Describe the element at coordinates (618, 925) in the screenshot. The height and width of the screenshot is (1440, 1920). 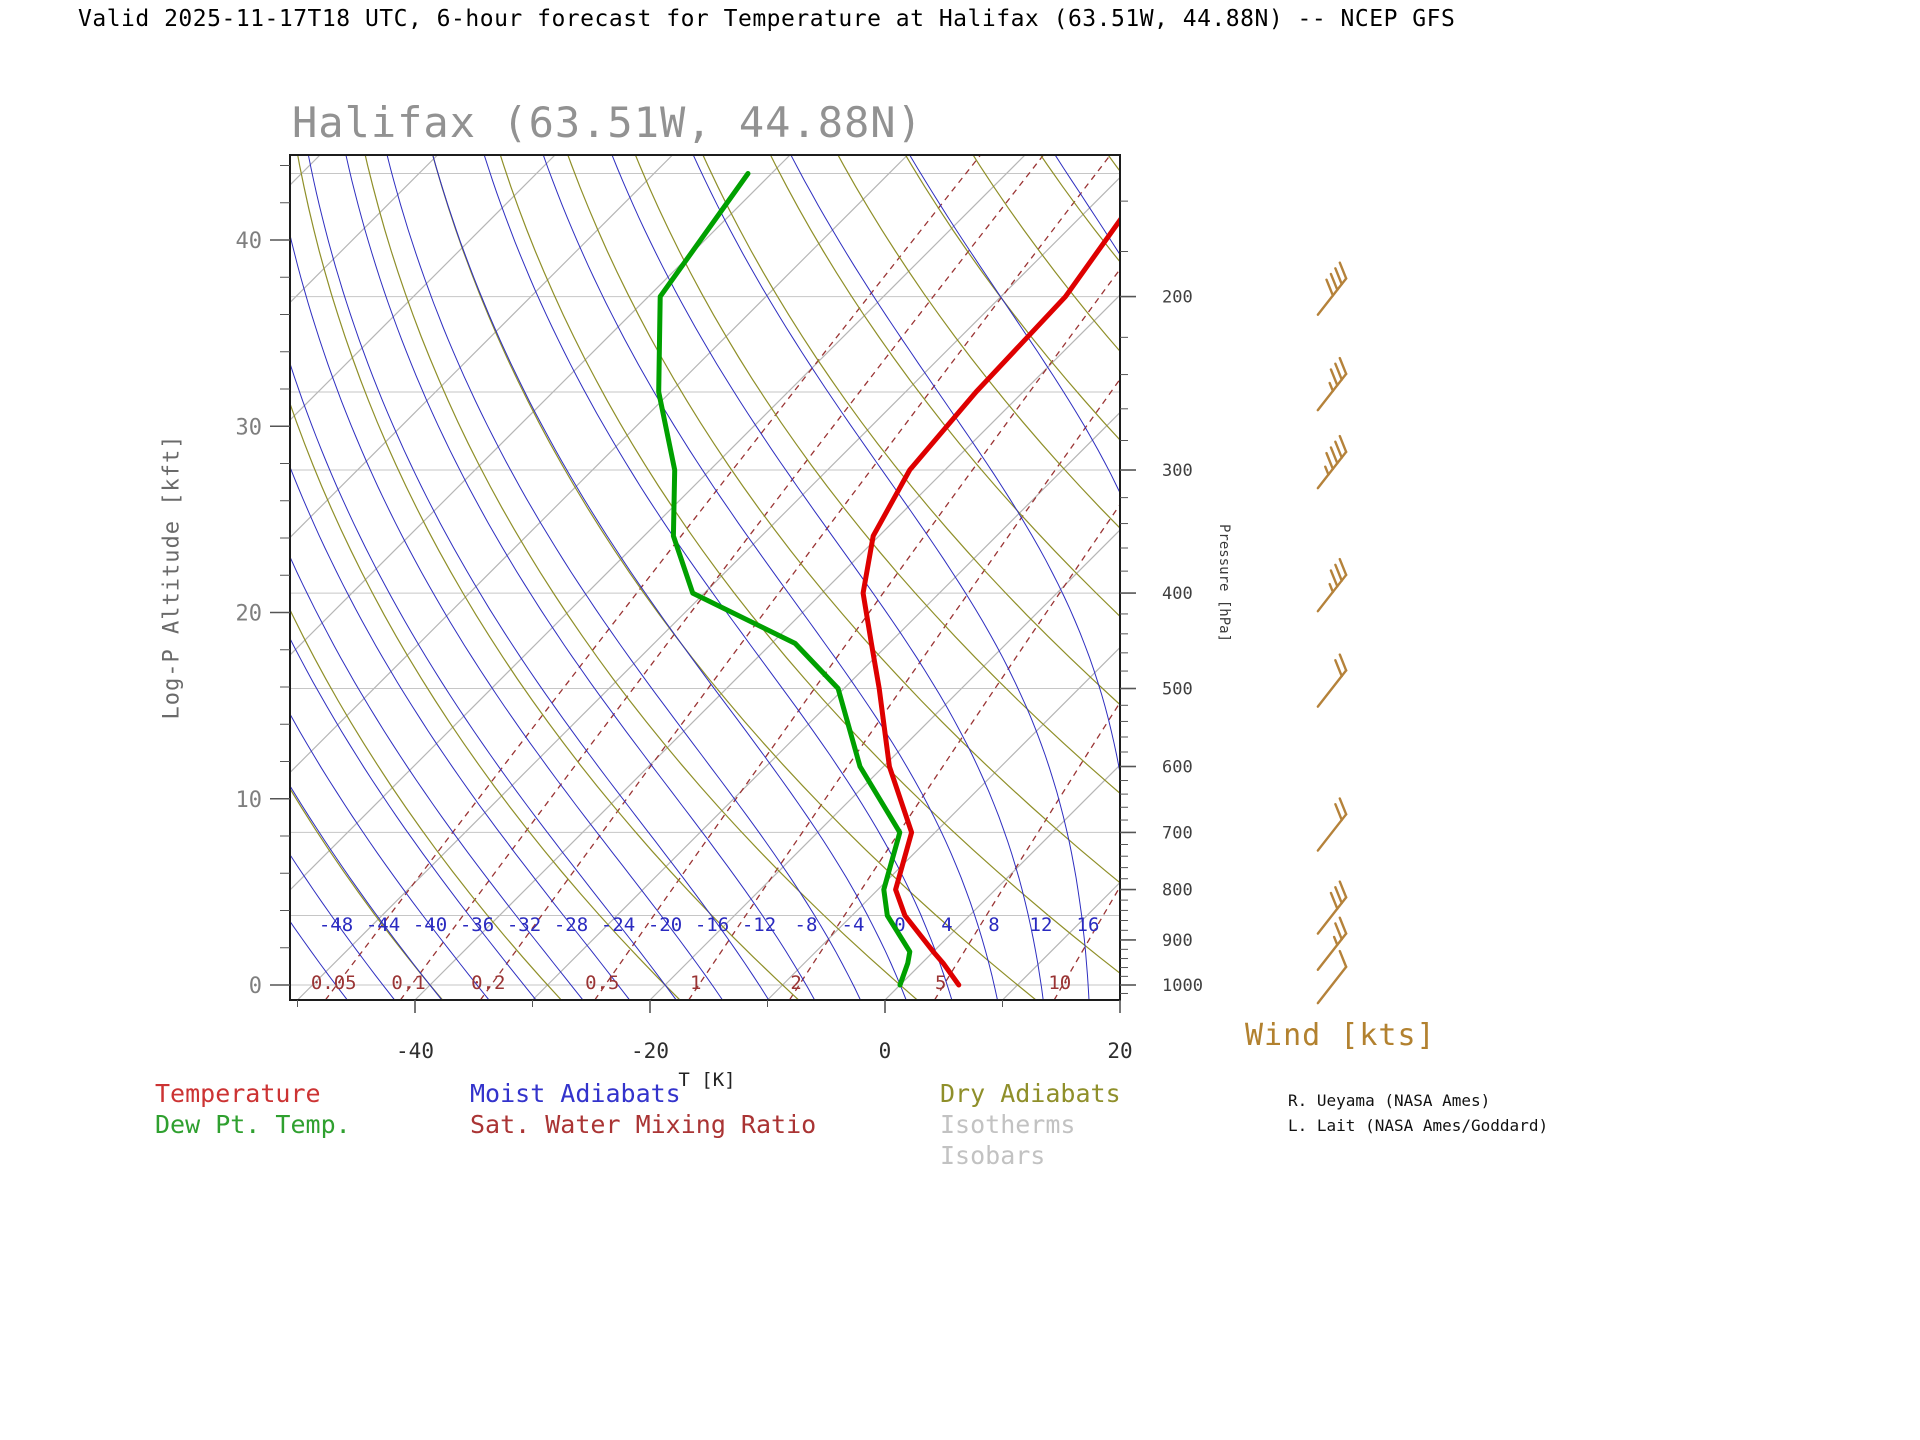
I see `svg-text: -24` at that location.